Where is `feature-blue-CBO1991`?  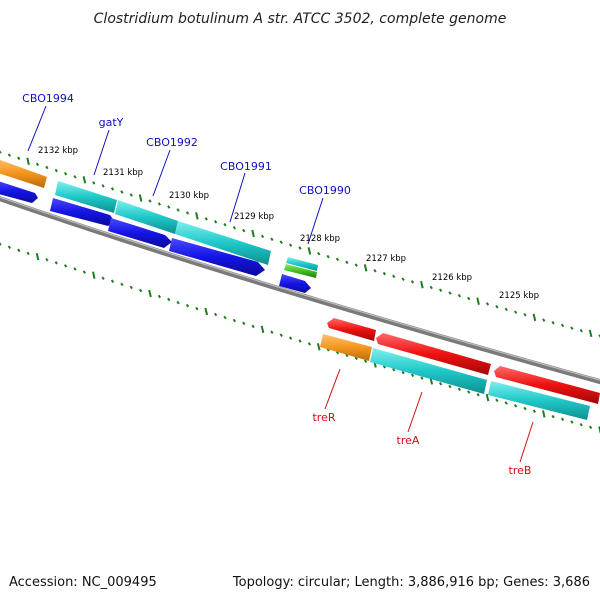 feature-blue-CBO1991 is located at coordinates (217, 257).